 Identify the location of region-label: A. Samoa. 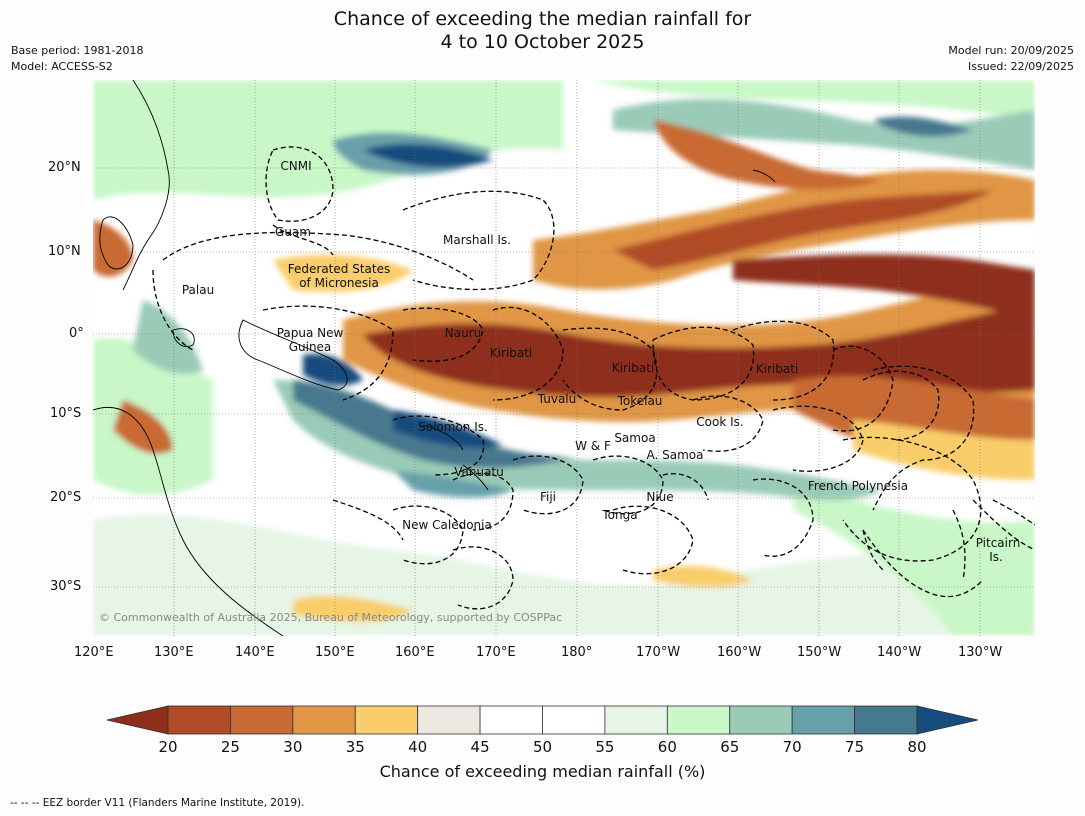
(675, 455).